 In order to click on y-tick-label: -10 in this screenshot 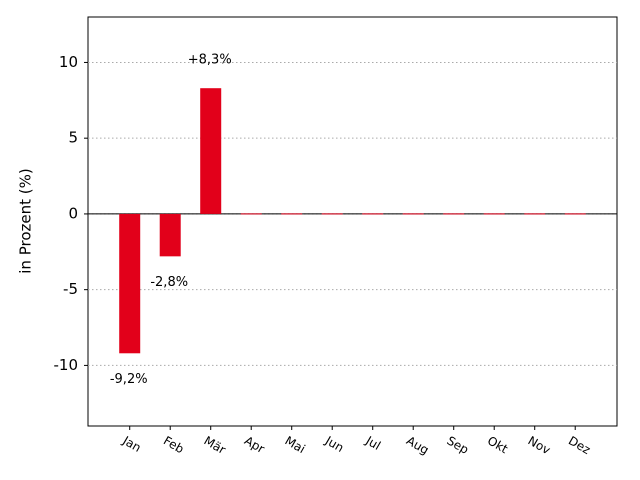, I will do `click(66, 365)`.